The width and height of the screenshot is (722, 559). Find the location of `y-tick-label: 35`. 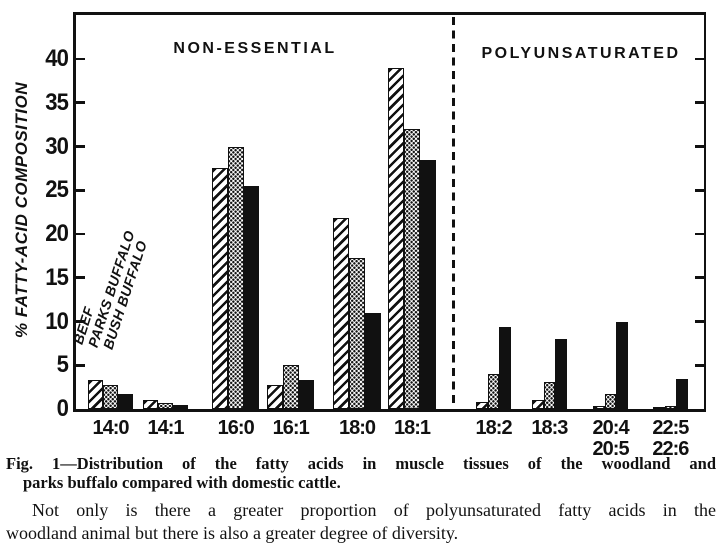

y-tick-label: 35 is located at coordinates (57, 102).